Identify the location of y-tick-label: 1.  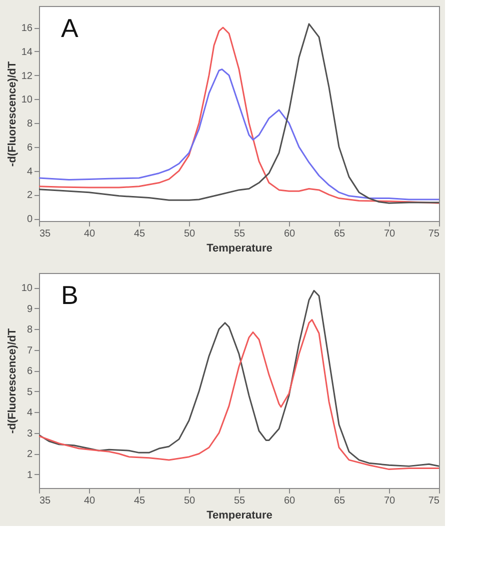
(29, 475).